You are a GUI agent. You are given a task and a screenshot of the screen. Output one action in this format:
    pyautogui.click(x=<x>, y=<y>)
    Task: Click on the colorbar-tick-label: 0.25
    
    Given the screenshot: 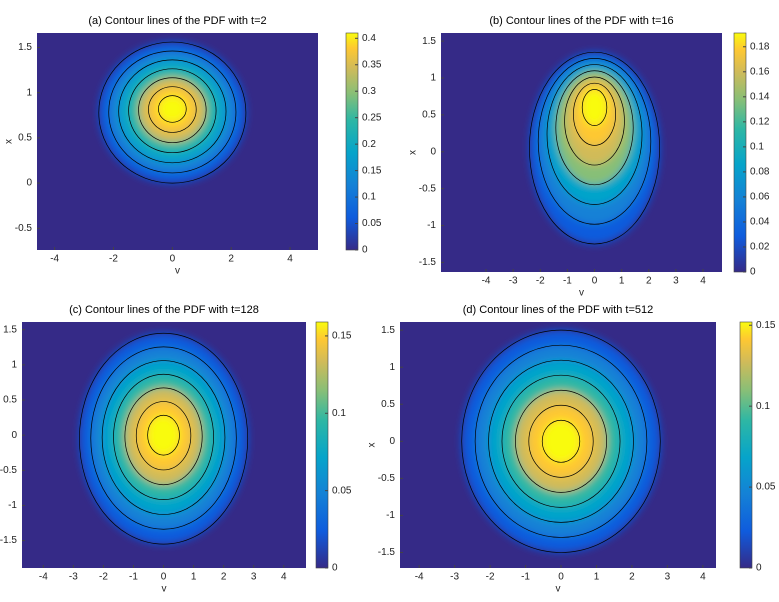 What is the action you would take?
    pyautogui.click(x=372, y=117)
    